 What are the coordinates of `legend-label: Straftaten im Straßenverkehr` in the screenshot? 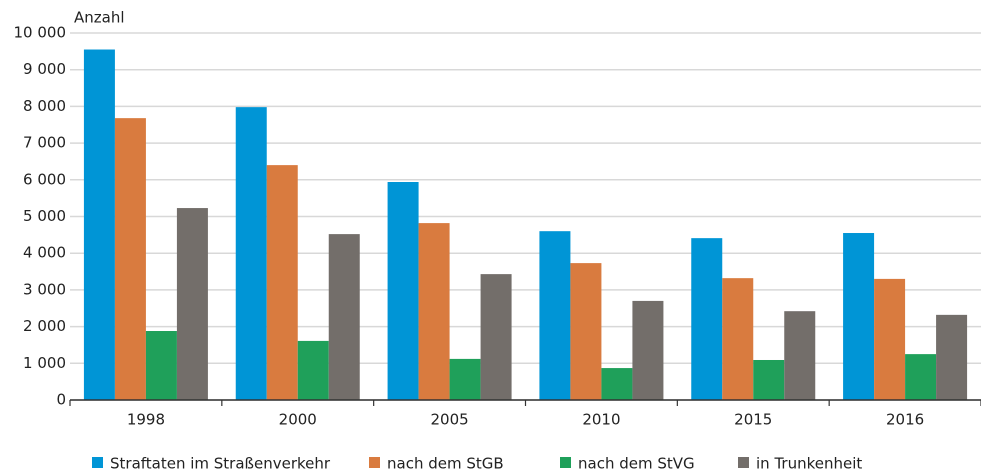 It's located at (220, 464).